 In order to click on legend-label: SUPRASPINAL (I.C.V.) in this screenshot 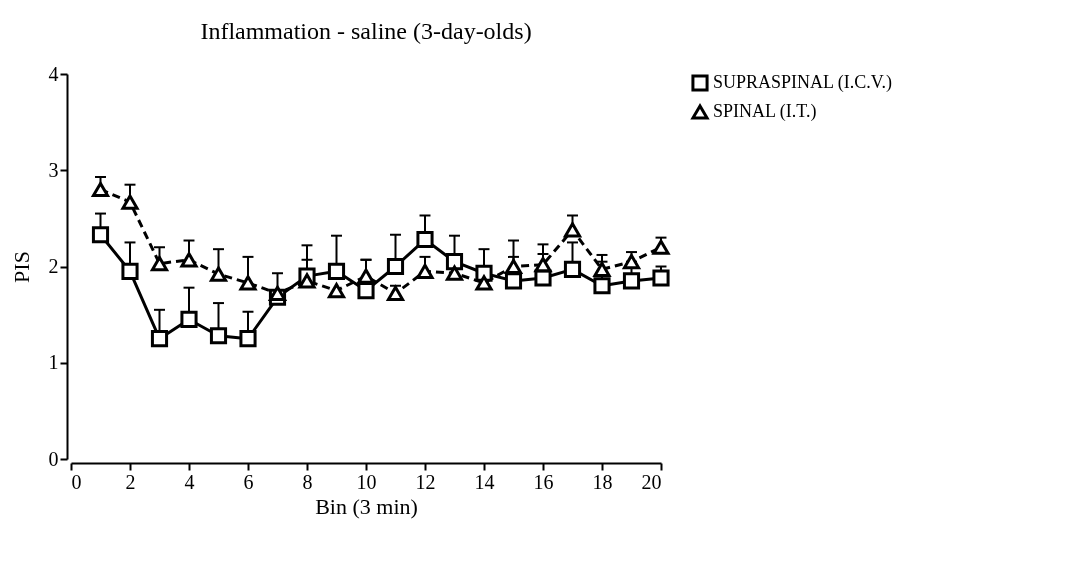, I will do `click(803, 82)`.